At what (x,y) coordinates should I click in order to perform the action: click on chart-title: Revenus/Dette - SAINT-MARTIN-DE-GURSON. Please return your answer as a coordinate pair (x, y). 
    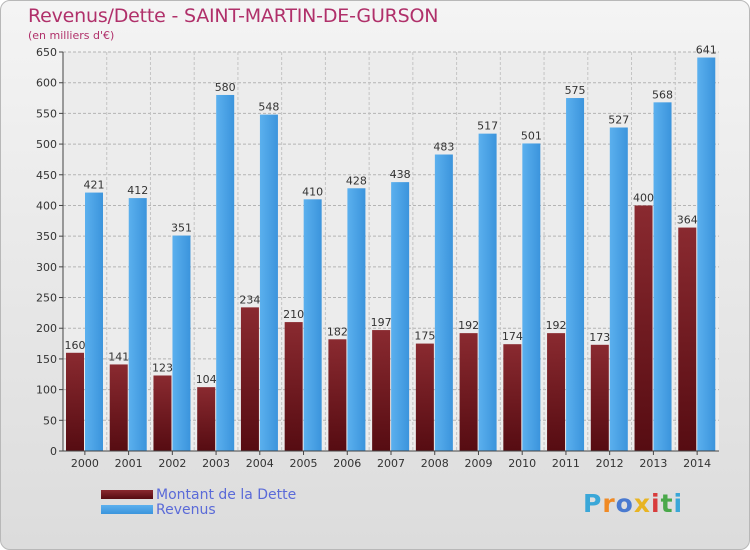
    Looking at the image, I should click on (233, 16).